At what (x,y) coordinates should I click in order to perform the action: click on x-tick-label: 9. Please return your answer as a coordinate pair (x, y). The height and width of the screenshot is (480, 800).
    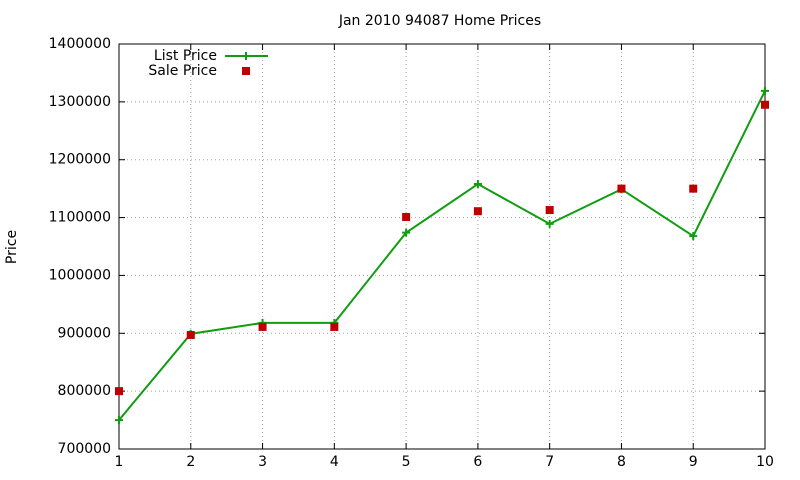
    Looking at the image, I should click on (693, 462).